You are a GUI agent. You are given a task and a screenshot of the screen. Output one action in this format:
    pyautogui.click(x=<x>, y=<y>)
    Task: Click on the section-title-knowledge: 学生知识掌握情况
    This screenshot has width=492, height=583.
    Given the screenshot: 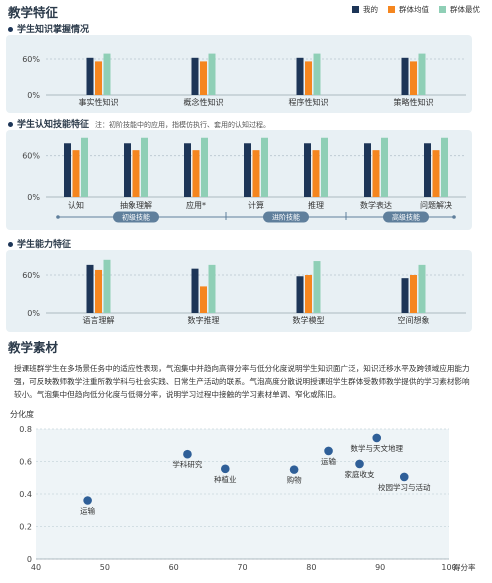 What is the action you would take?
    pyautogui.click(x=48, y=28)
    